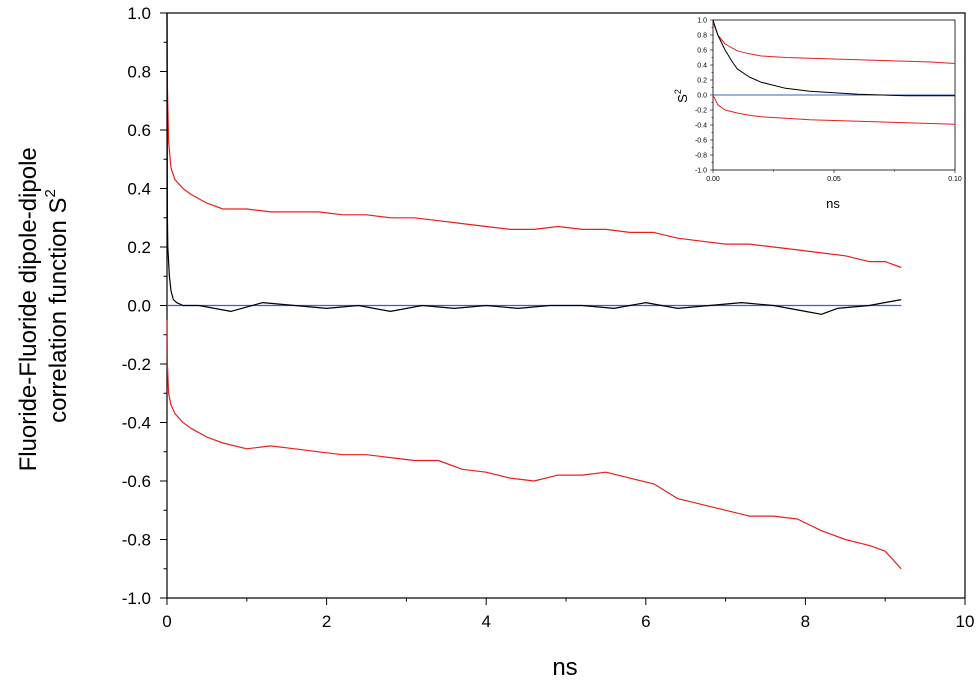 The width and height of the screenshot is (980, 686). Describe the element at coordinates (139, 13) in the screenshot. I see `y-tick-label: 1.0` at that location.